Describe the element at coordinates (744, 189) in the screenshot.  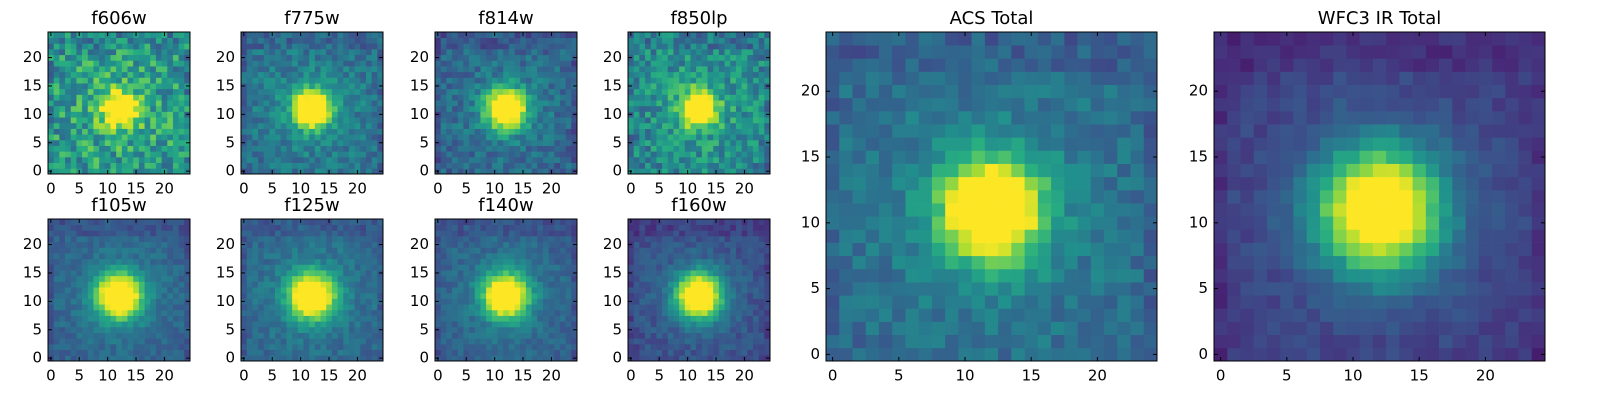
I see `f850lp-x-tick-label-20: 20` at that location.